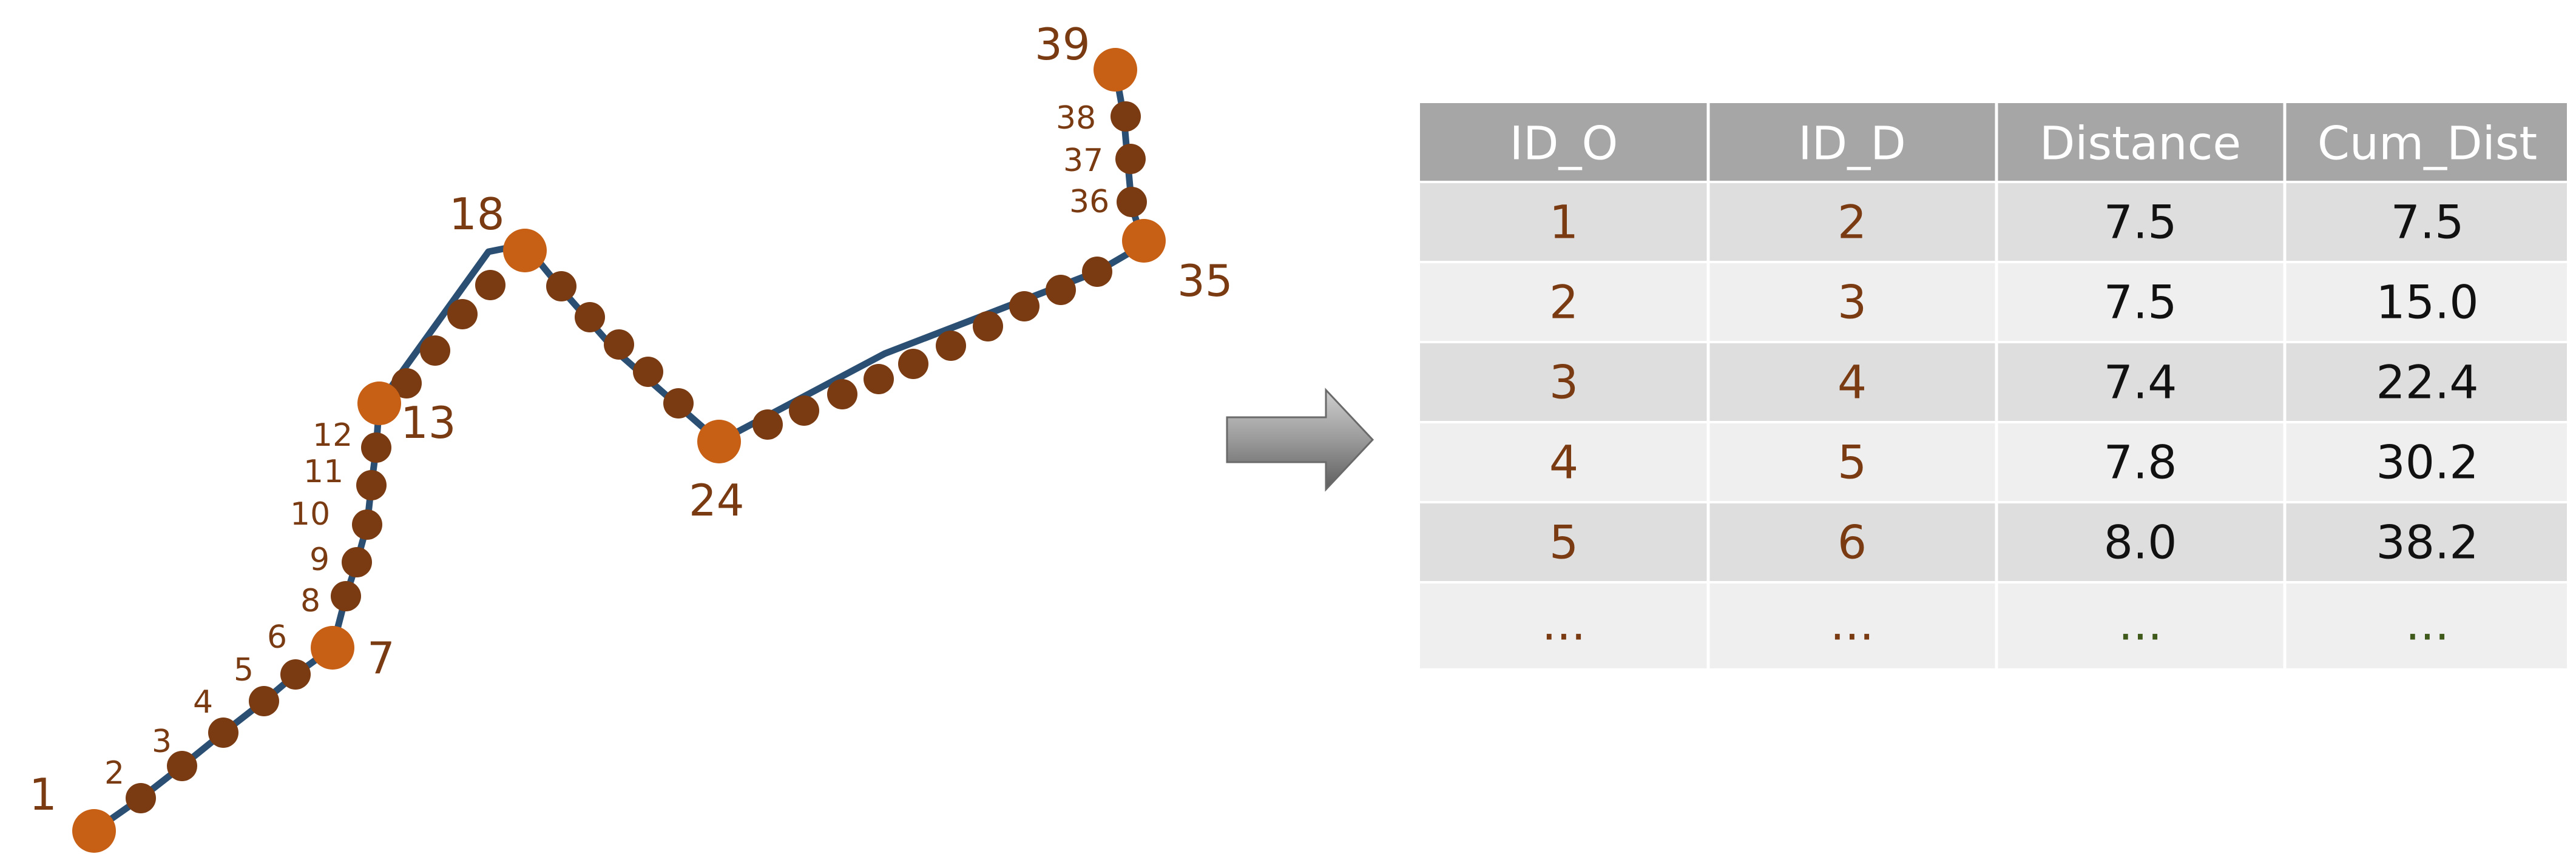  I want to click on table-header: ID_O ID_D Distance Cum_Dist, so click(2024, 143).